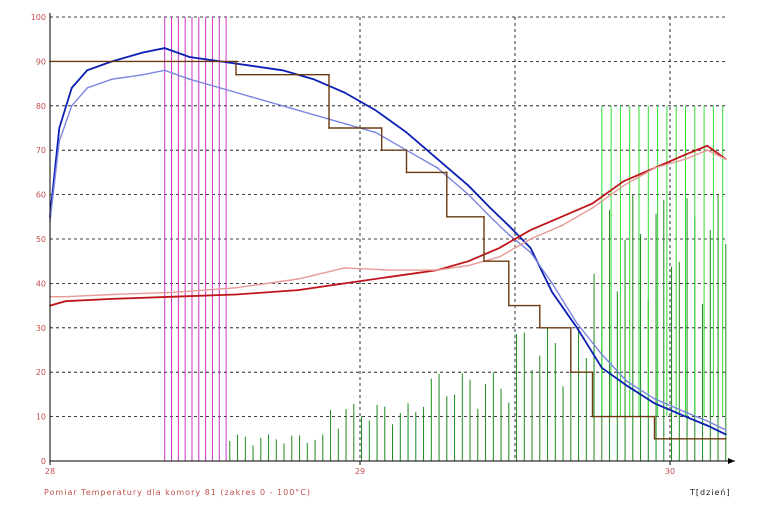 This screenshot has width=759, height=511. What do you see at coordinates (41, 61) in the screenshot?
I see `y-tick-label: 90` at bounding box center [41, 61].